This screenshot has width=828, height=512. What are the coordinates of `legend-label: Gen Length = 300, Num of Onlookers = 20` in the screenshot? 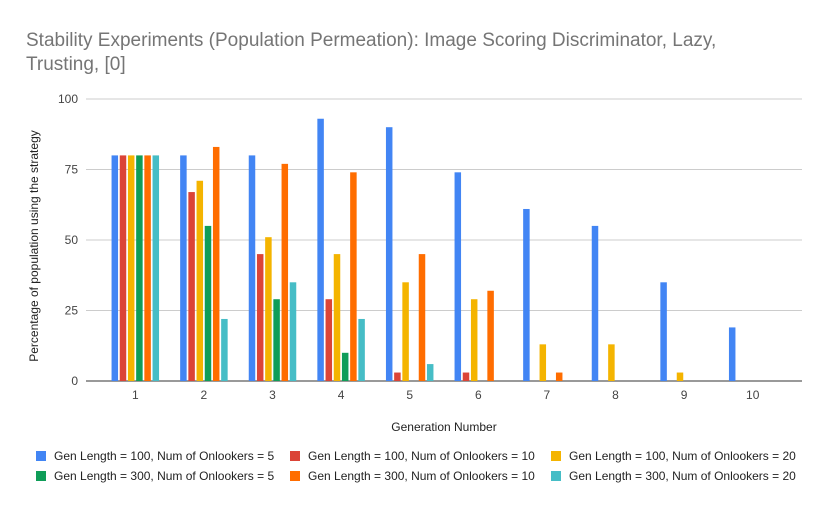 It's located at (682, 476).